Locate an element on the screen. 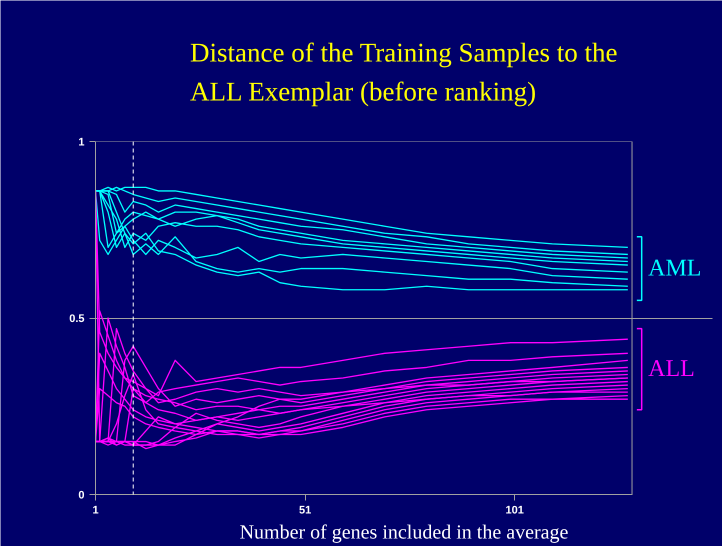  y-tick-label: 0 is located at coordinates (81, 496).